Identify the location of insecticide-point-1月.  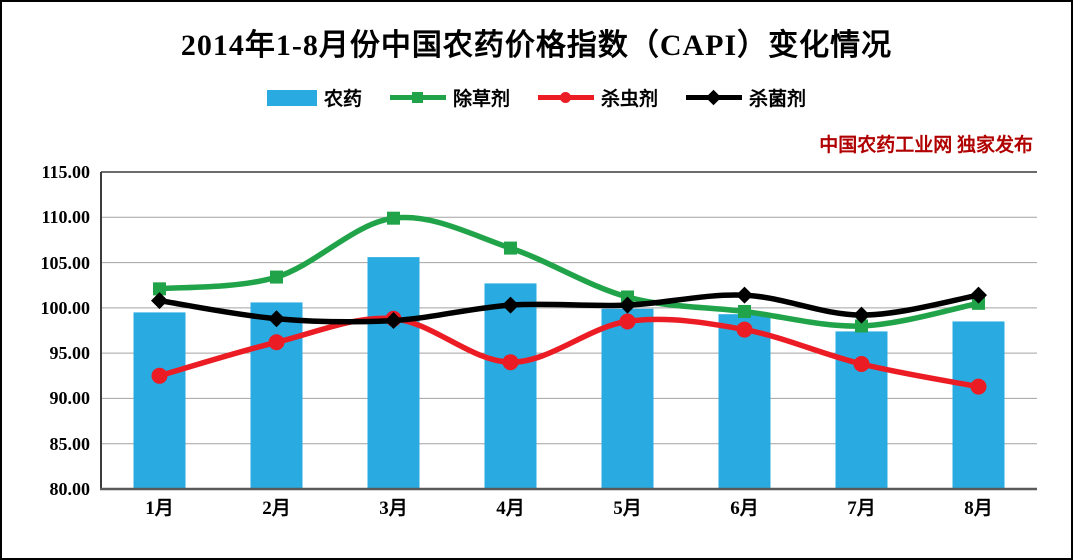
(159, 375).